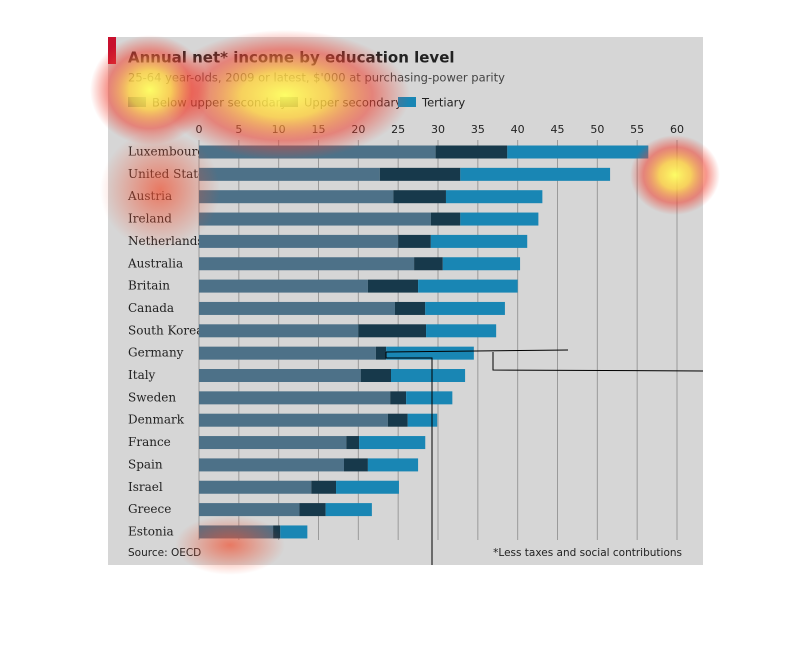 The height and width of the screenshot is (660, 810). Describe the element at coordinates (587, 553) in the screenshot. I see `footnote: *Less taxes and social contributions` at that location.